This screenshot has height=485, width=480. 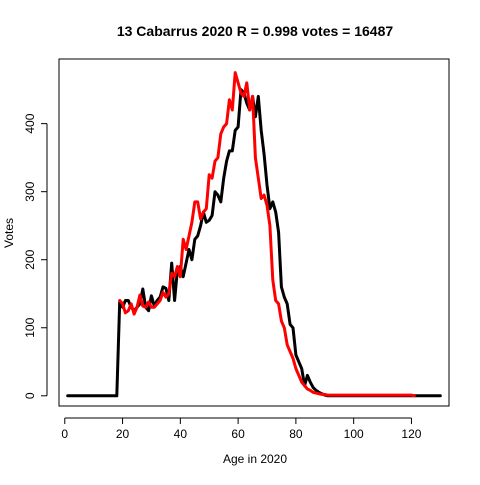 I want to click on x-tick-label: 40, so click(x=181, y=434).